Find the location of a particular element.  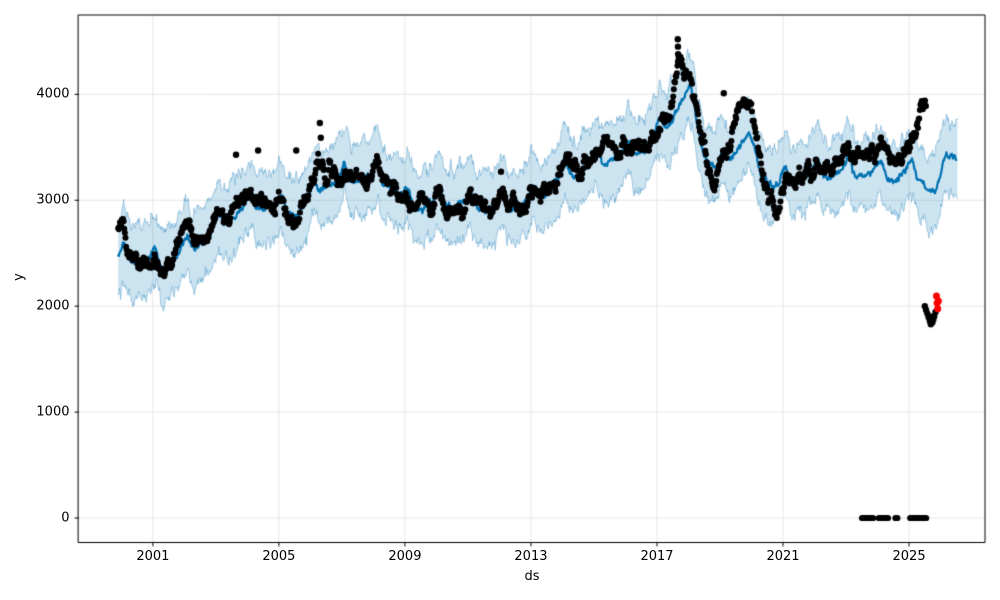

x-tick-label: 2021 is located at coordinates (783, 556).